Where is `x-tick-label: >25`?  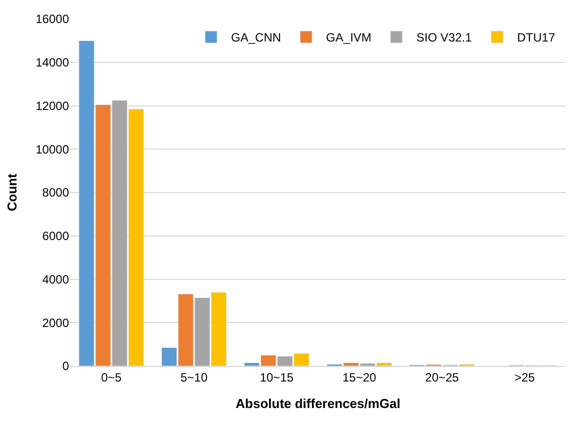 x-tick-label: >25 is located at coordinates (525, 377).